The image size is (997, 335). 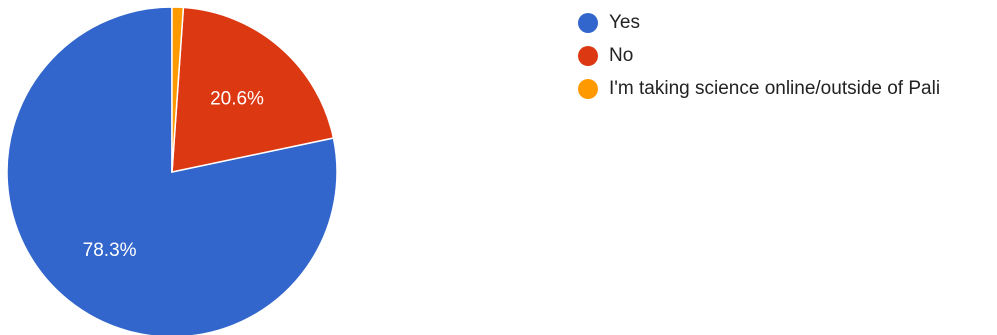 What do you see at coordinates (588, 22) in the screenshot?
I see `legend-swatch-yes` at bounding box center [588, 22].